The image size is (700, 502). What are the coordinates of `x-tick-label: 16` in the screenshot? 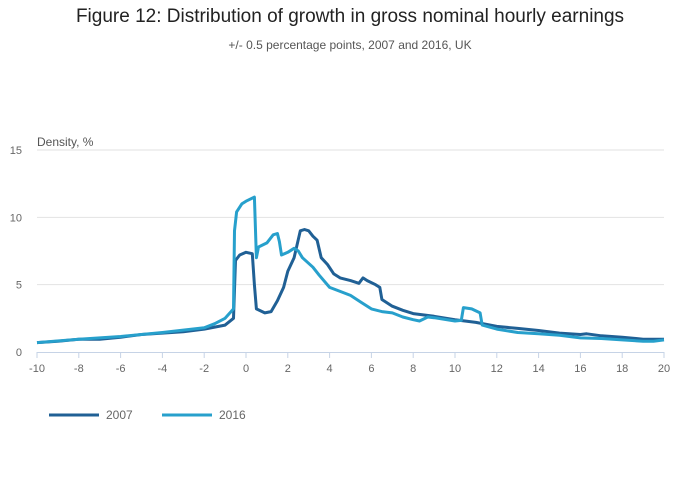 It's located at (580, 369).